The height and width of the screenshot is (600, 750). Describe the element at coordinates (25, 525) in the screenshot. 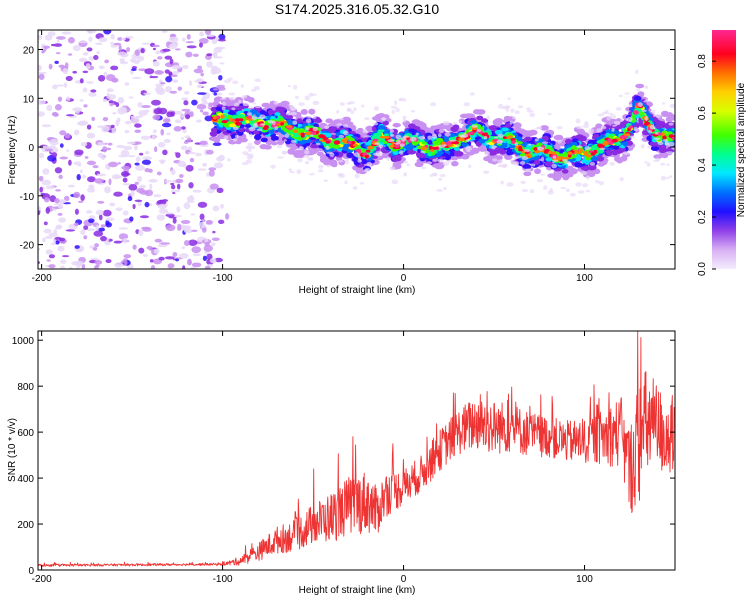

I see `snr-ytick-label: 200` at that location.